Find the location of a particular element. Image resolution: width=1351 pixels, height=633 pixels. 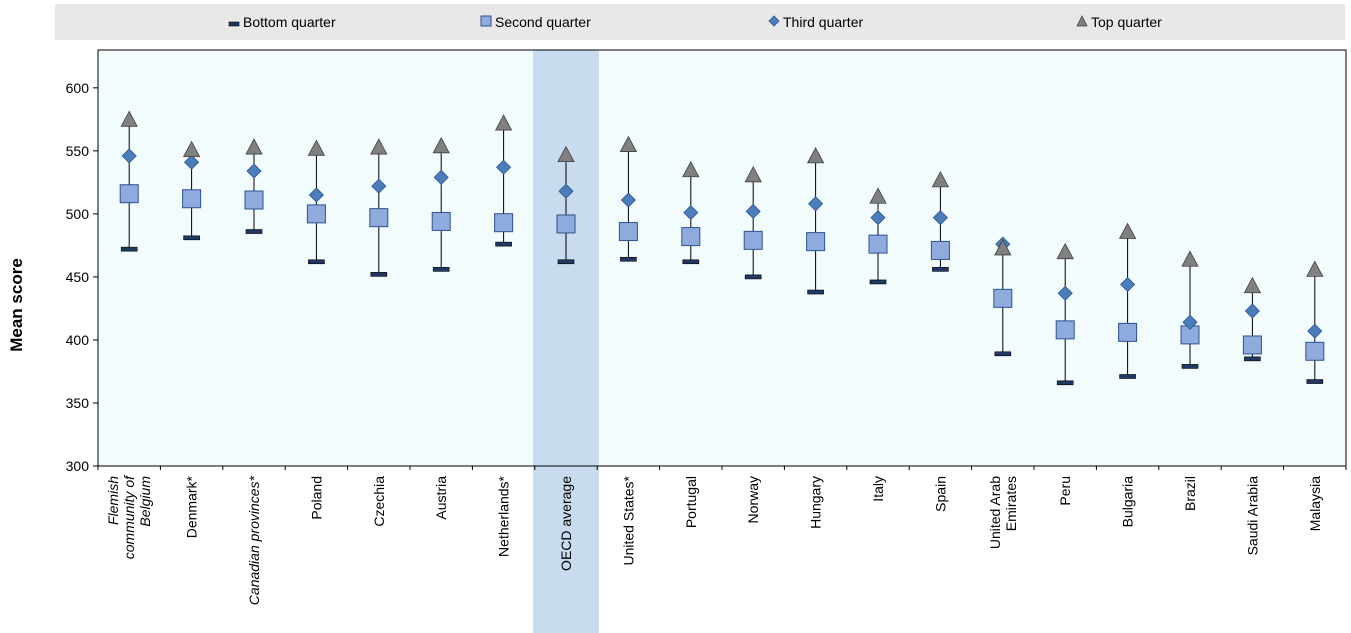

x-category-label-line: Brazil is located at coordinates (1190, 493).